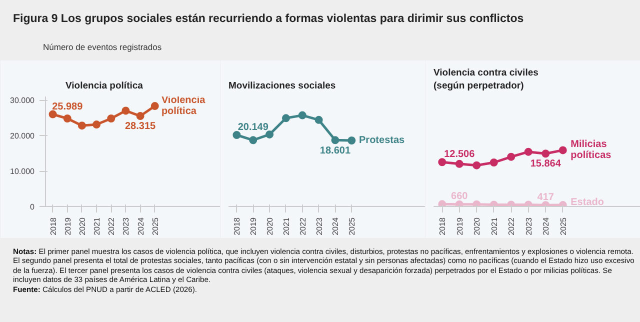 The image size is (640, 322). What do you see at coordinates (335, 150) in the screenshot?
I see `data-label: 18.601` at bounding box center [335, 150].